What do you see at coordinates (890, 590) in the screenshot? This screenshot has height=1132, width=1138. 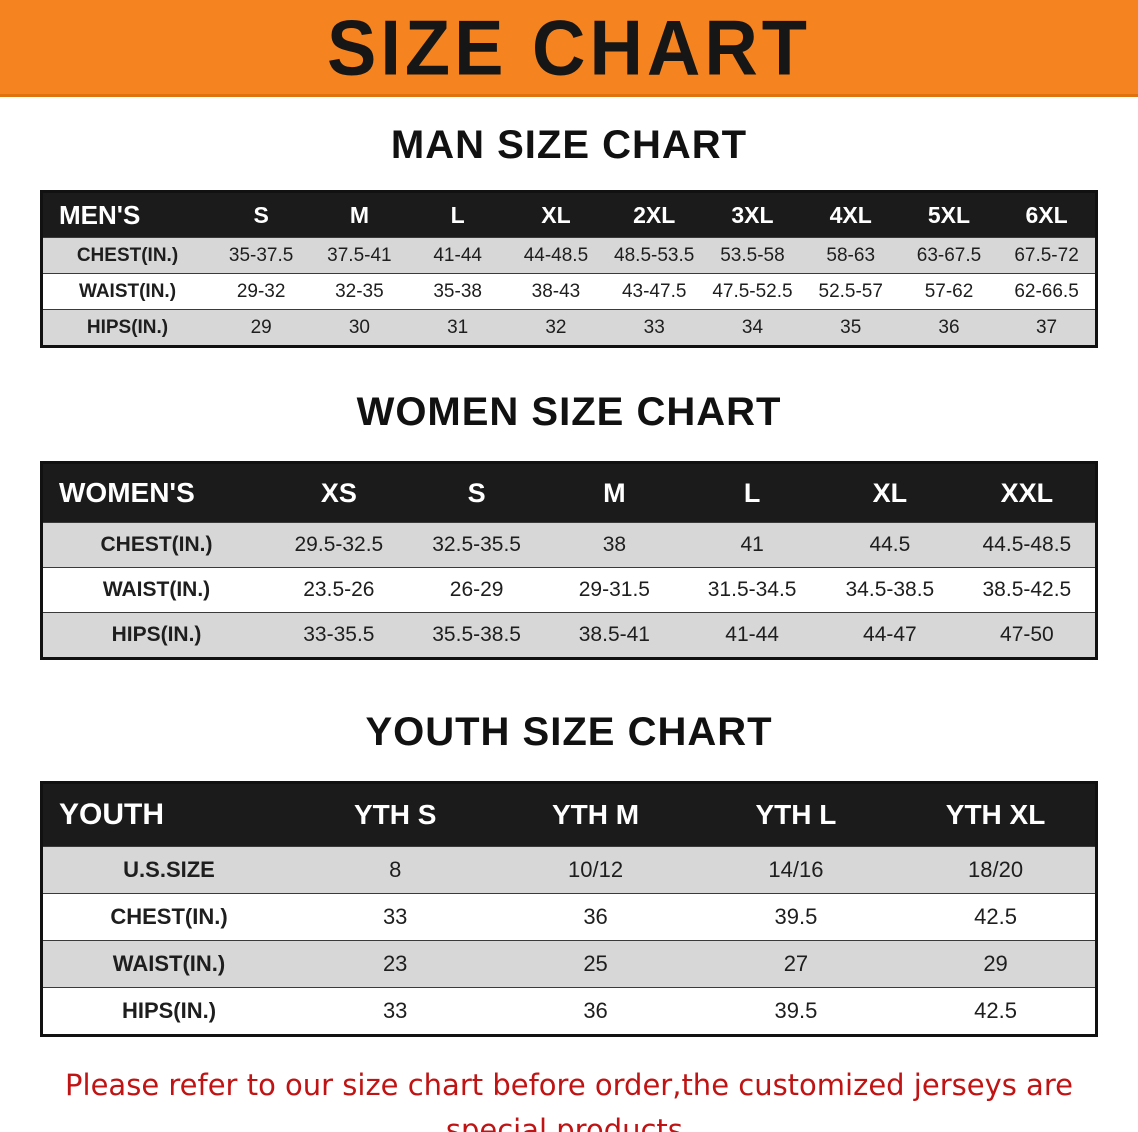 I see `value-cell: 34.5-38.5` at bounding box center [890, 590].